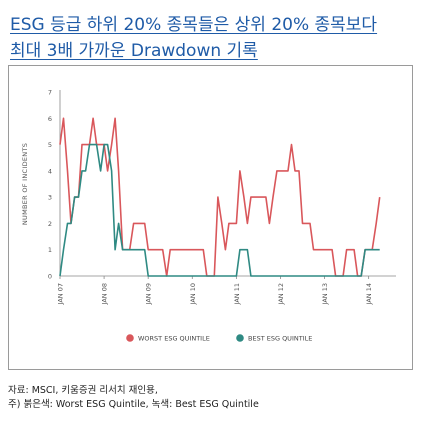 The image size is (424, 426). What do you see at coordinates (50, 93) in the screenshot?
I see `y-tick-label: 7` at bounding box center [50, 93].